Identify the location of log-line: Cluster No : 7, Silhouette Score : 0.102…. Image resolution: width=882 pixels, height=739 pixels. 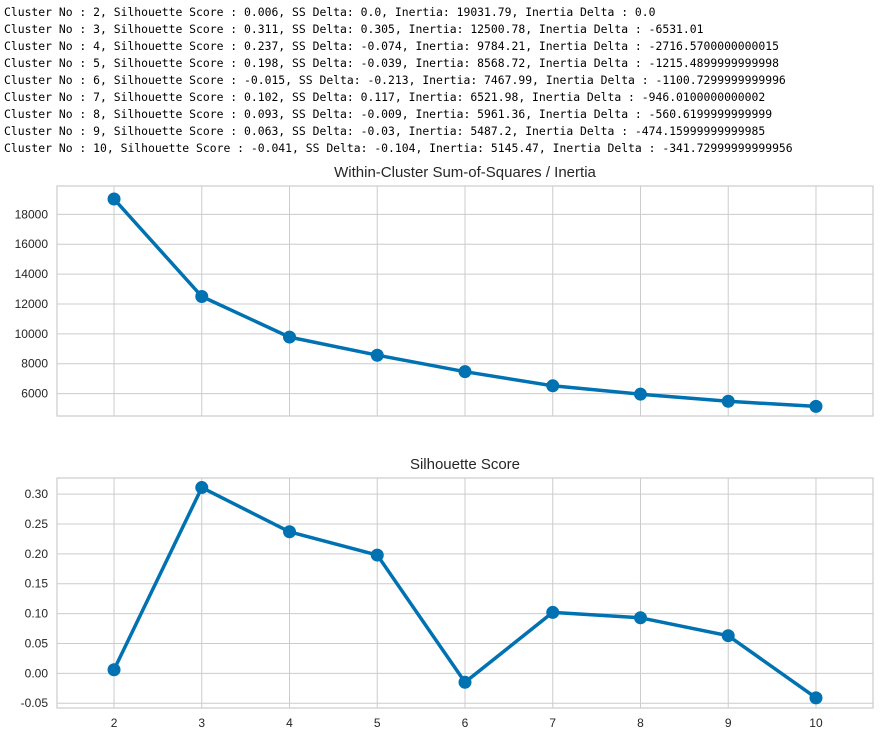
(385, 97).